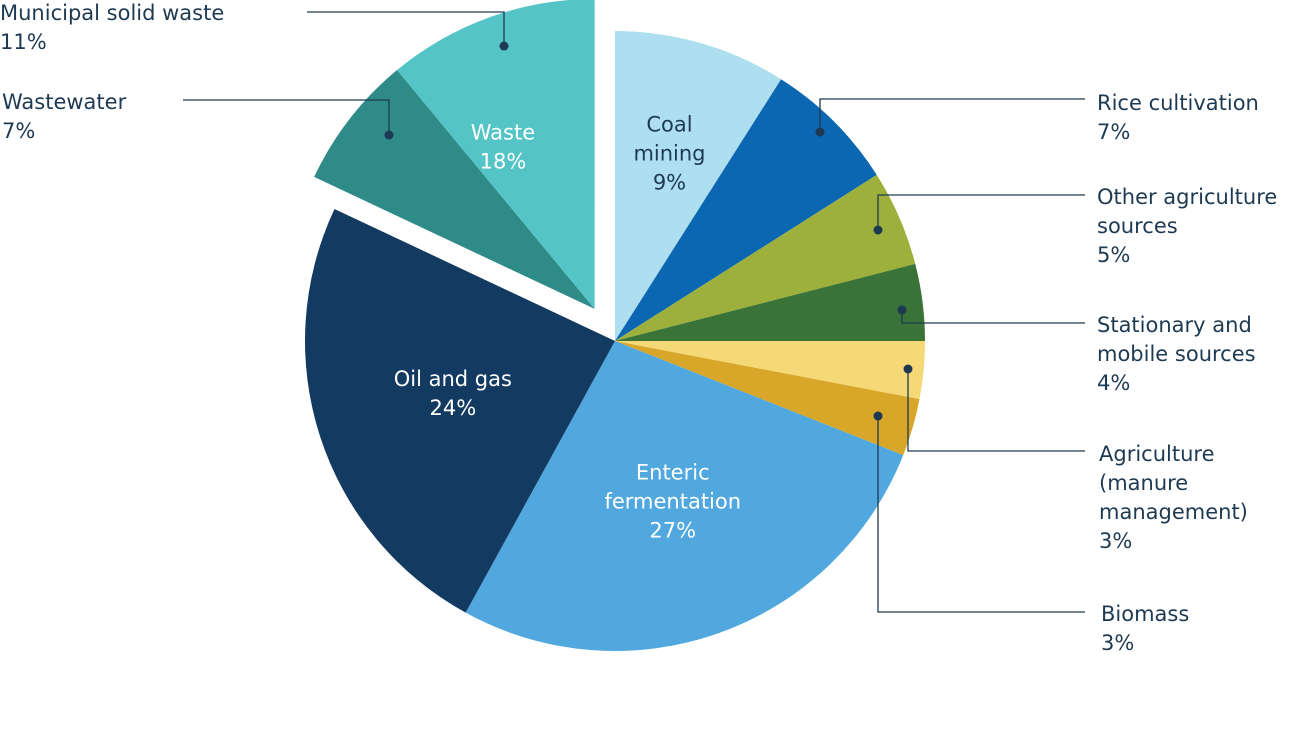  What do you see at coordinates (981, 212) in the screenshot?
I see `leader-line-other-agriculture-sources` at bounding box center [981, 212].